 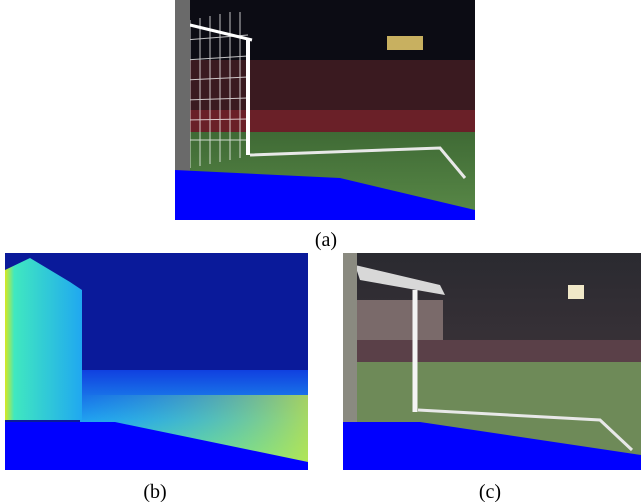 I want to click on panel-label: (c), so click(x=490, y=491).